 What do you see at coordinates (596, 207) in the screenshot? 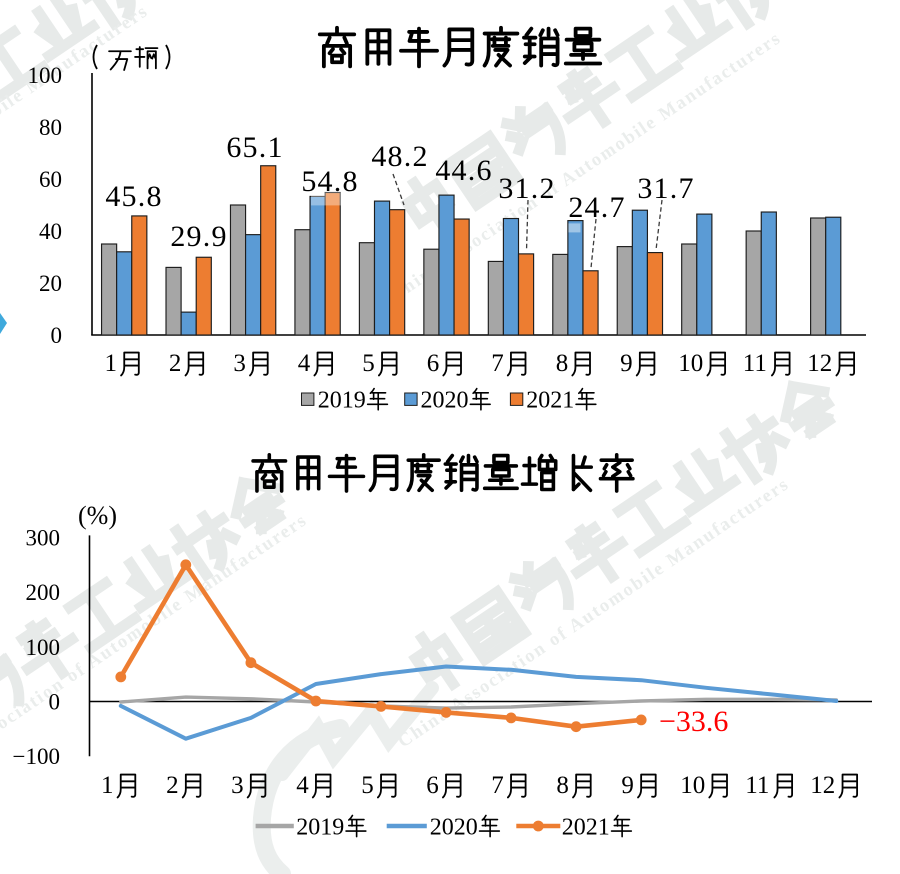
I see `svg-text: 24.7` at bounding box center [596, 207].